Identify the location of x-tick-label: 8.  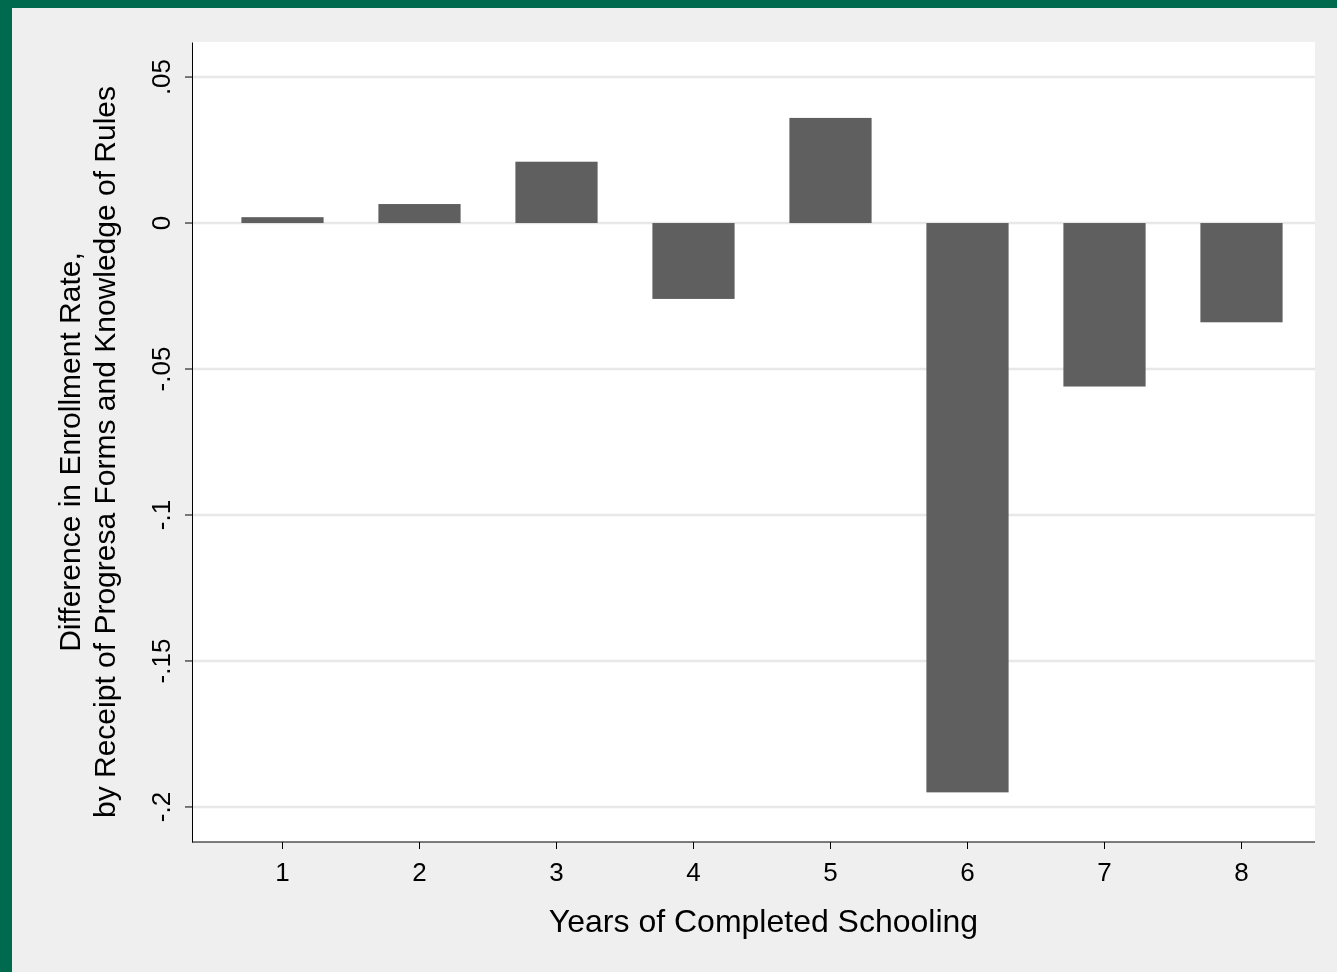
(1241, 871).